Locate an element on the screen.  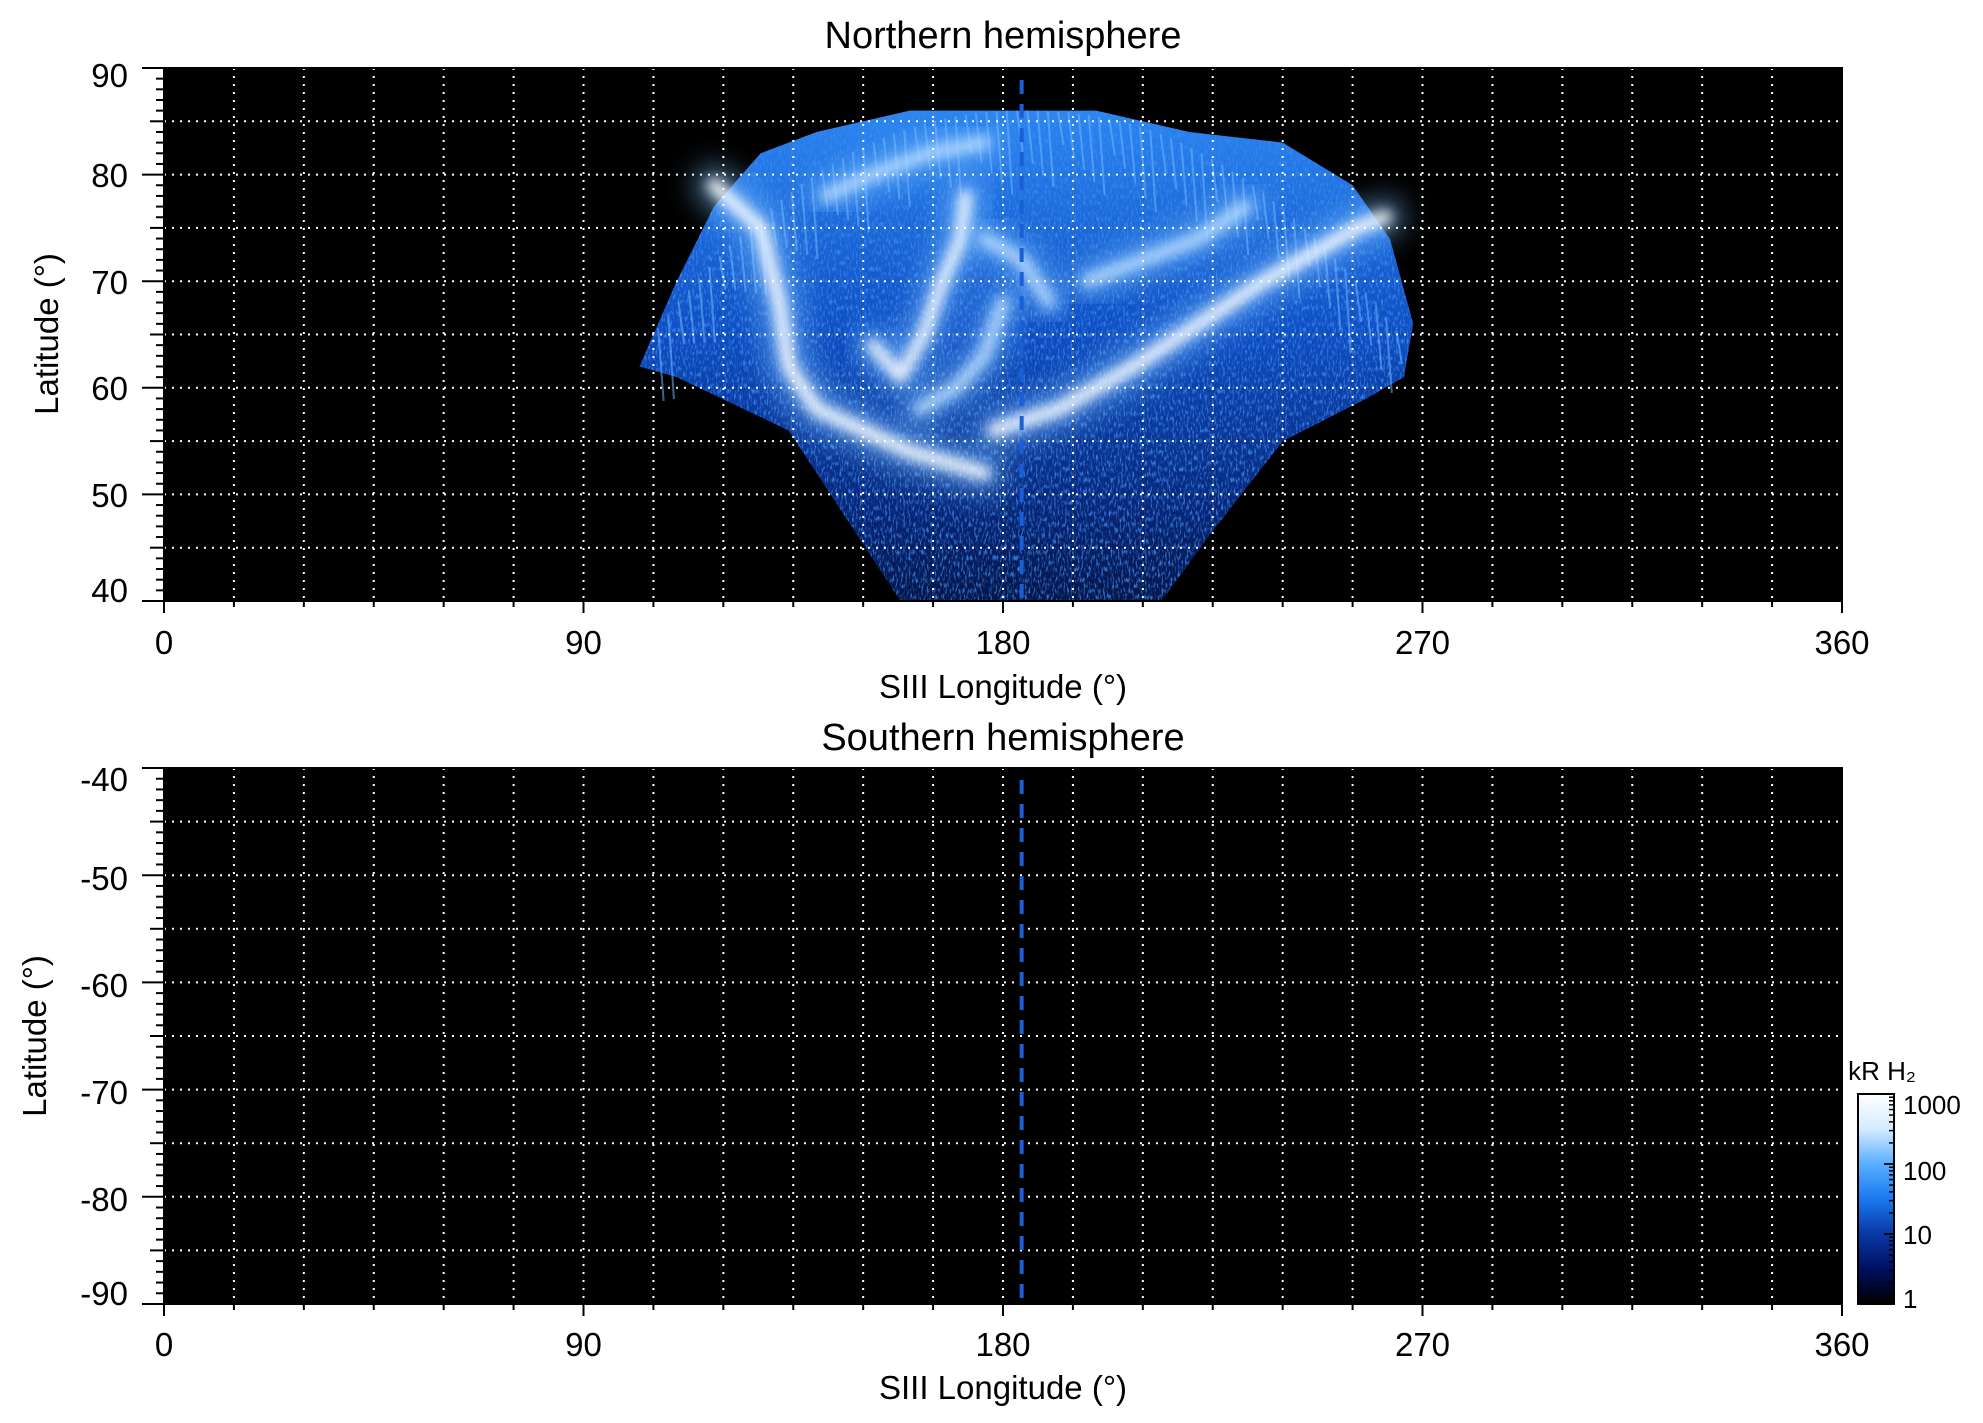
northern-title: Northern hemisphere is located at coordinates (1003, 36).